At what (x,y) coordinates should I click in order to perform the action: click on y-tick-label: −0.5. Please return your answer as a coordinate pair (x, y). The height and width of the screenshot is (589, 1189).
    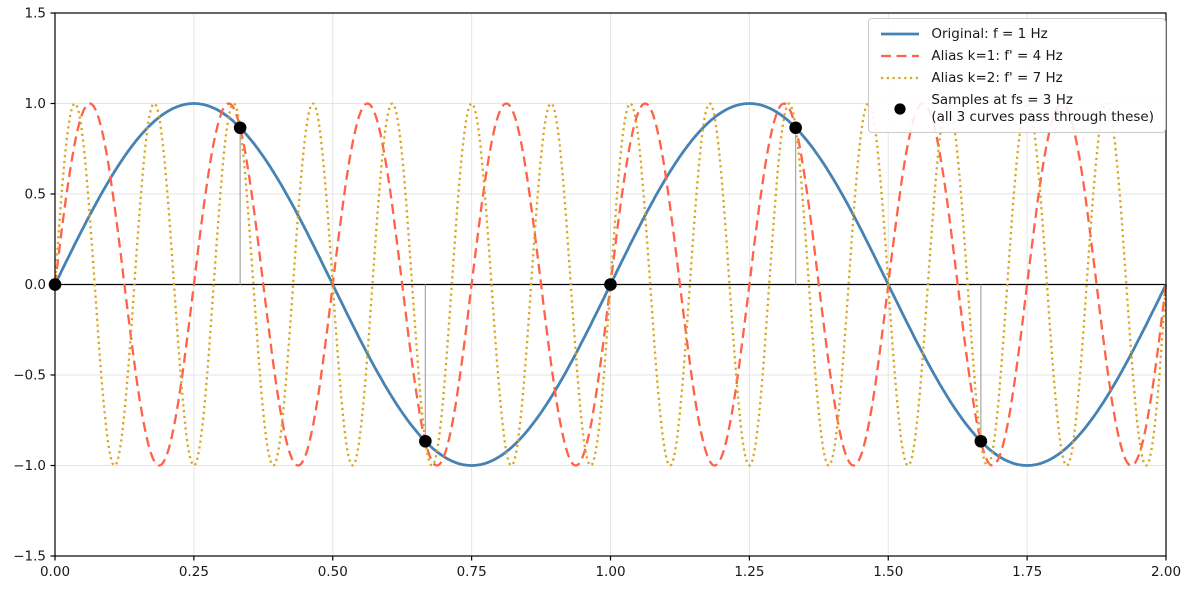
    Looking at the image, I should click on (29, 376).